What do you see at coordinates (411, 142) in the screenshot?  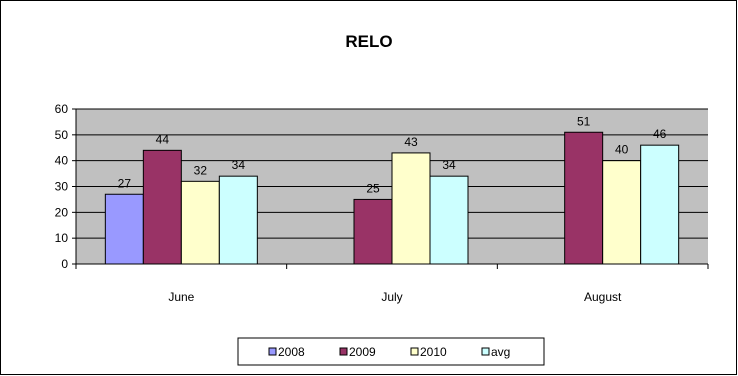 I see `data-label-2010-july: 43` at bounding box center [411, 142].